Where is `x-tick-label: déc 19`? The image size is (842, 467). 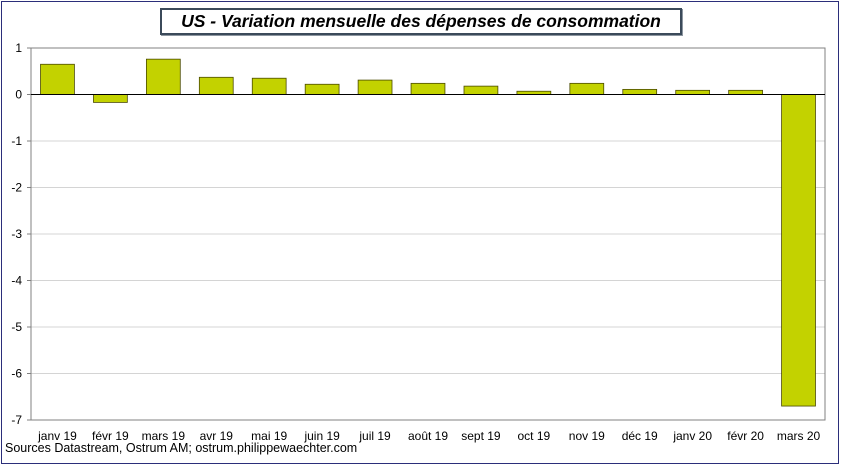
x-tick-label: déc 19 is located at coordinates (640, 436).